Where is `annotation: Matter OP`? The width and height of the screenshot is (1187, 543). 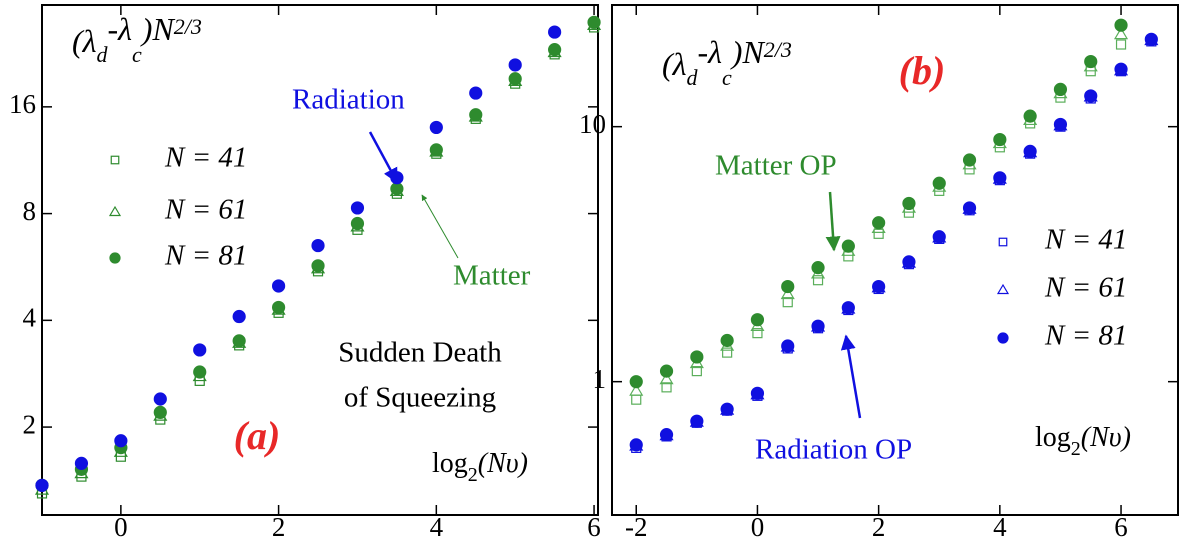 annotation: Matter OP is located at coordinates (776, 166).